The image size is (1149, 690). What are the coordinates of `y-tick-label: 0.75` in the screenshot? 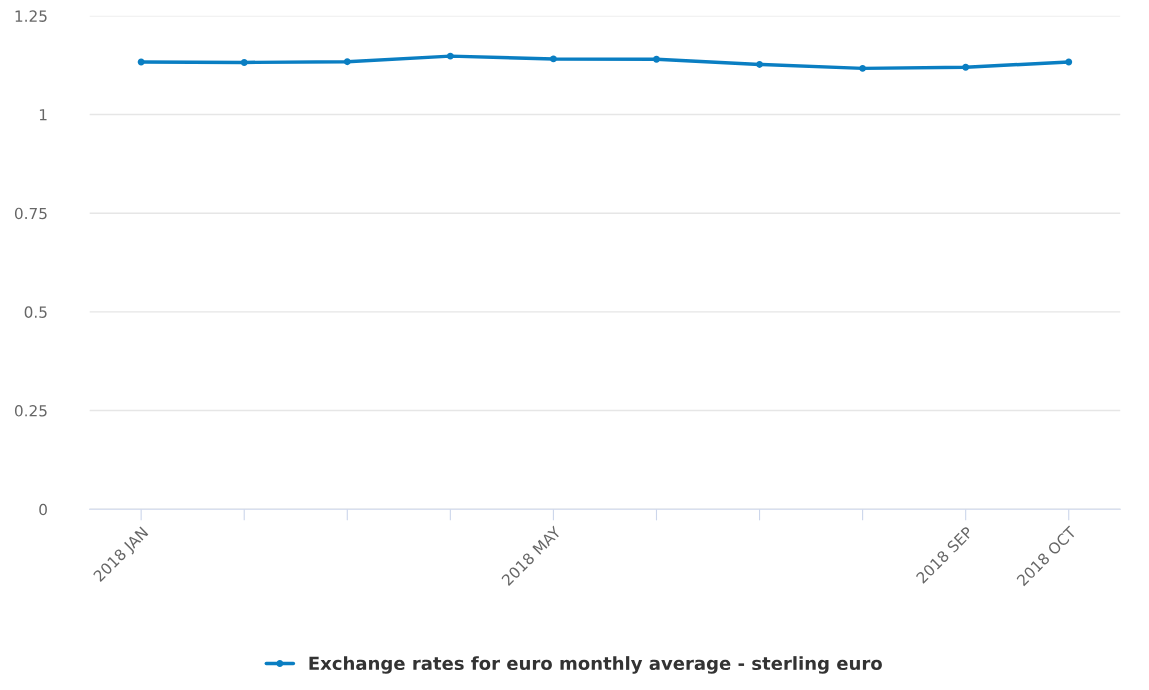 It's located at (30, 213).